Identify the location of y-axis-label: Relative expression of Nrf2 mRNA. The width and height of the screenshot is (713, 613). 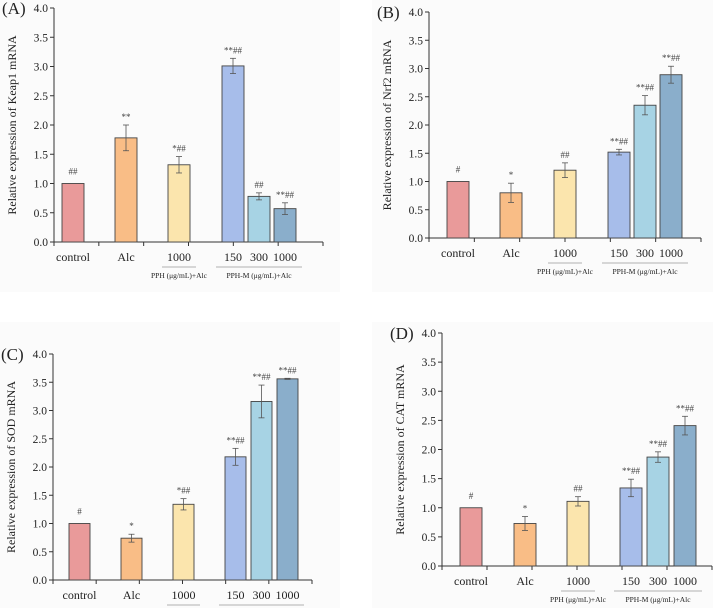
(387, 124).